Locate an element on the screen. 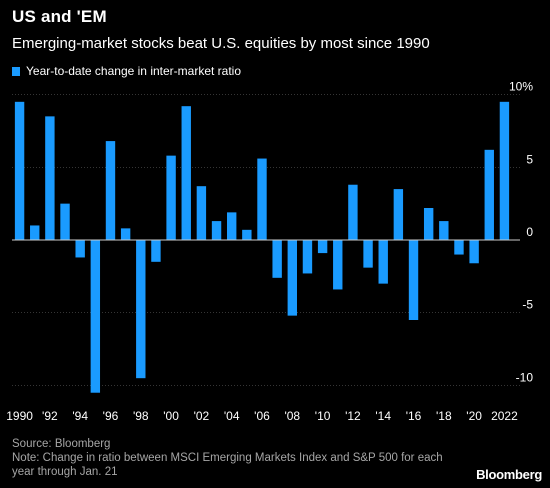  bloomberg-logo: Bloomberg is located at coordinates (509, 474).